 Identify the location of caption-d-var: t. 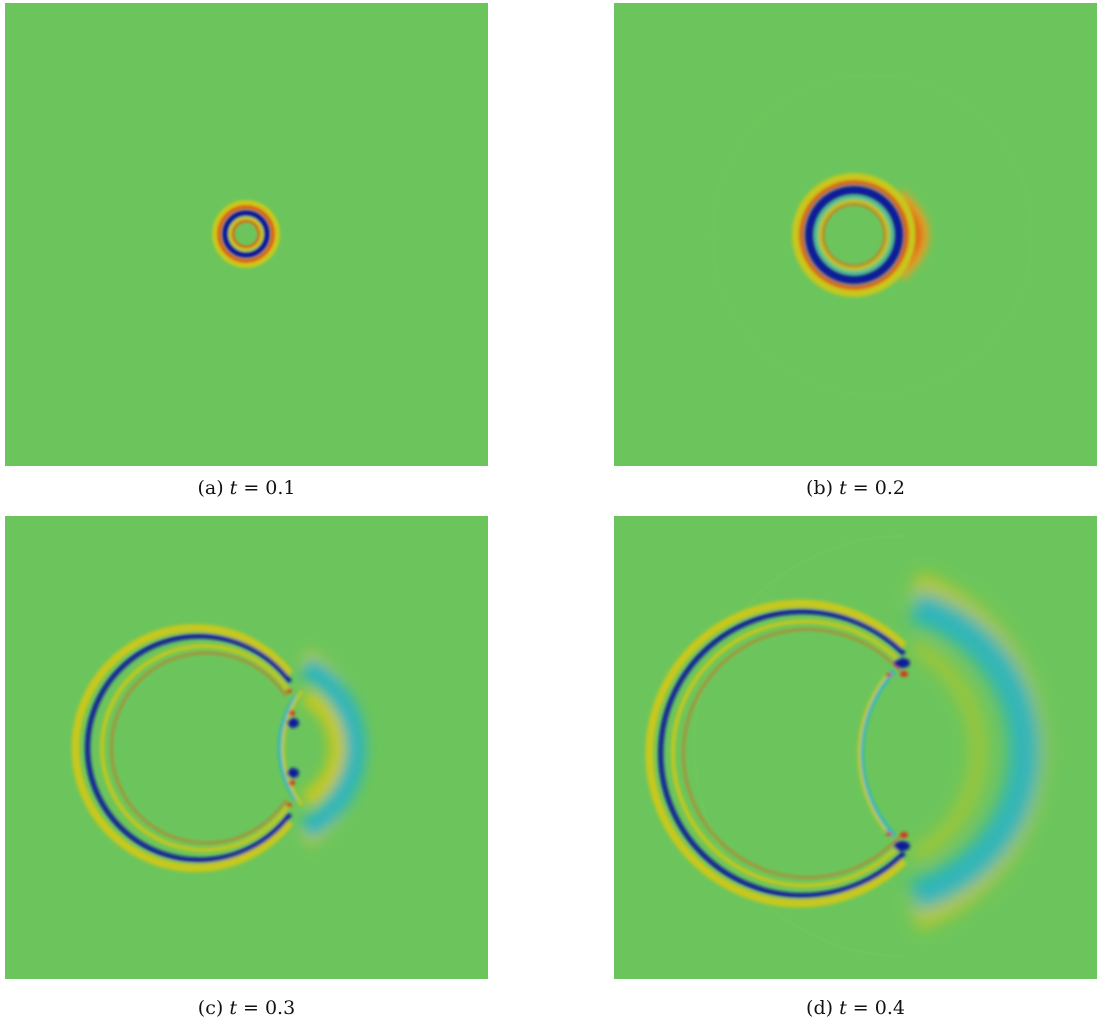
(843, 1008).